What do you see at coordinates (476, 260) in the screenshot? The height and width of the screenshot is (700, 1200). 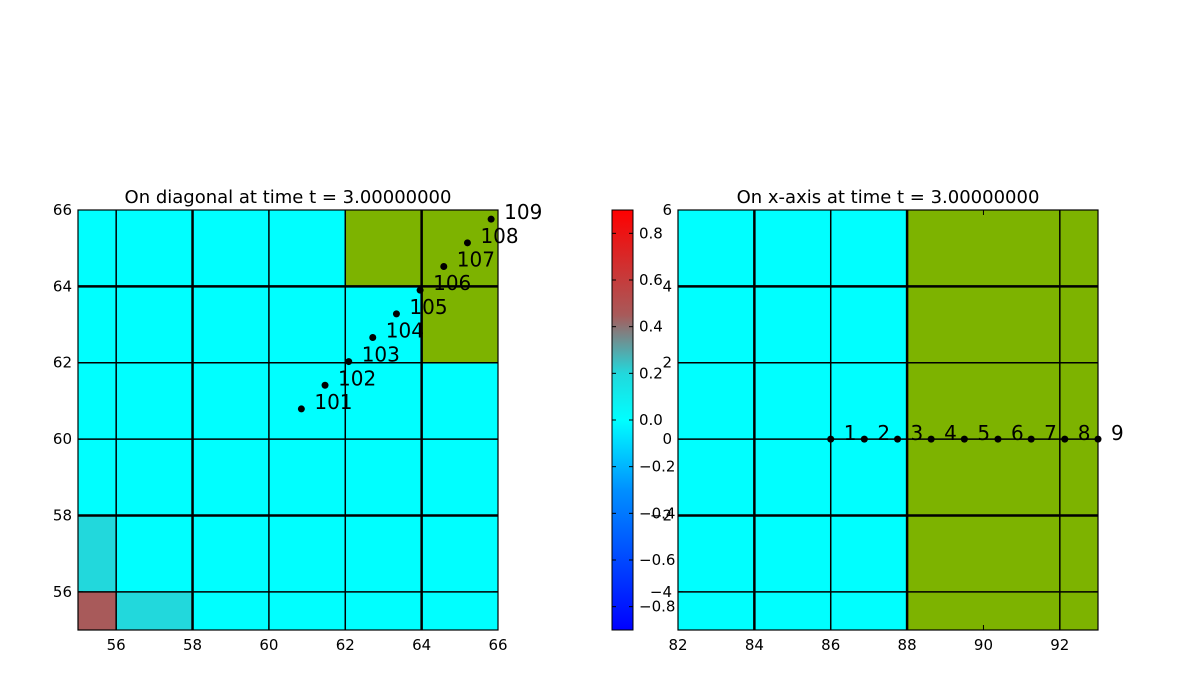 I see `diagonal-point-label: 107` at bounding box center [476, 260].